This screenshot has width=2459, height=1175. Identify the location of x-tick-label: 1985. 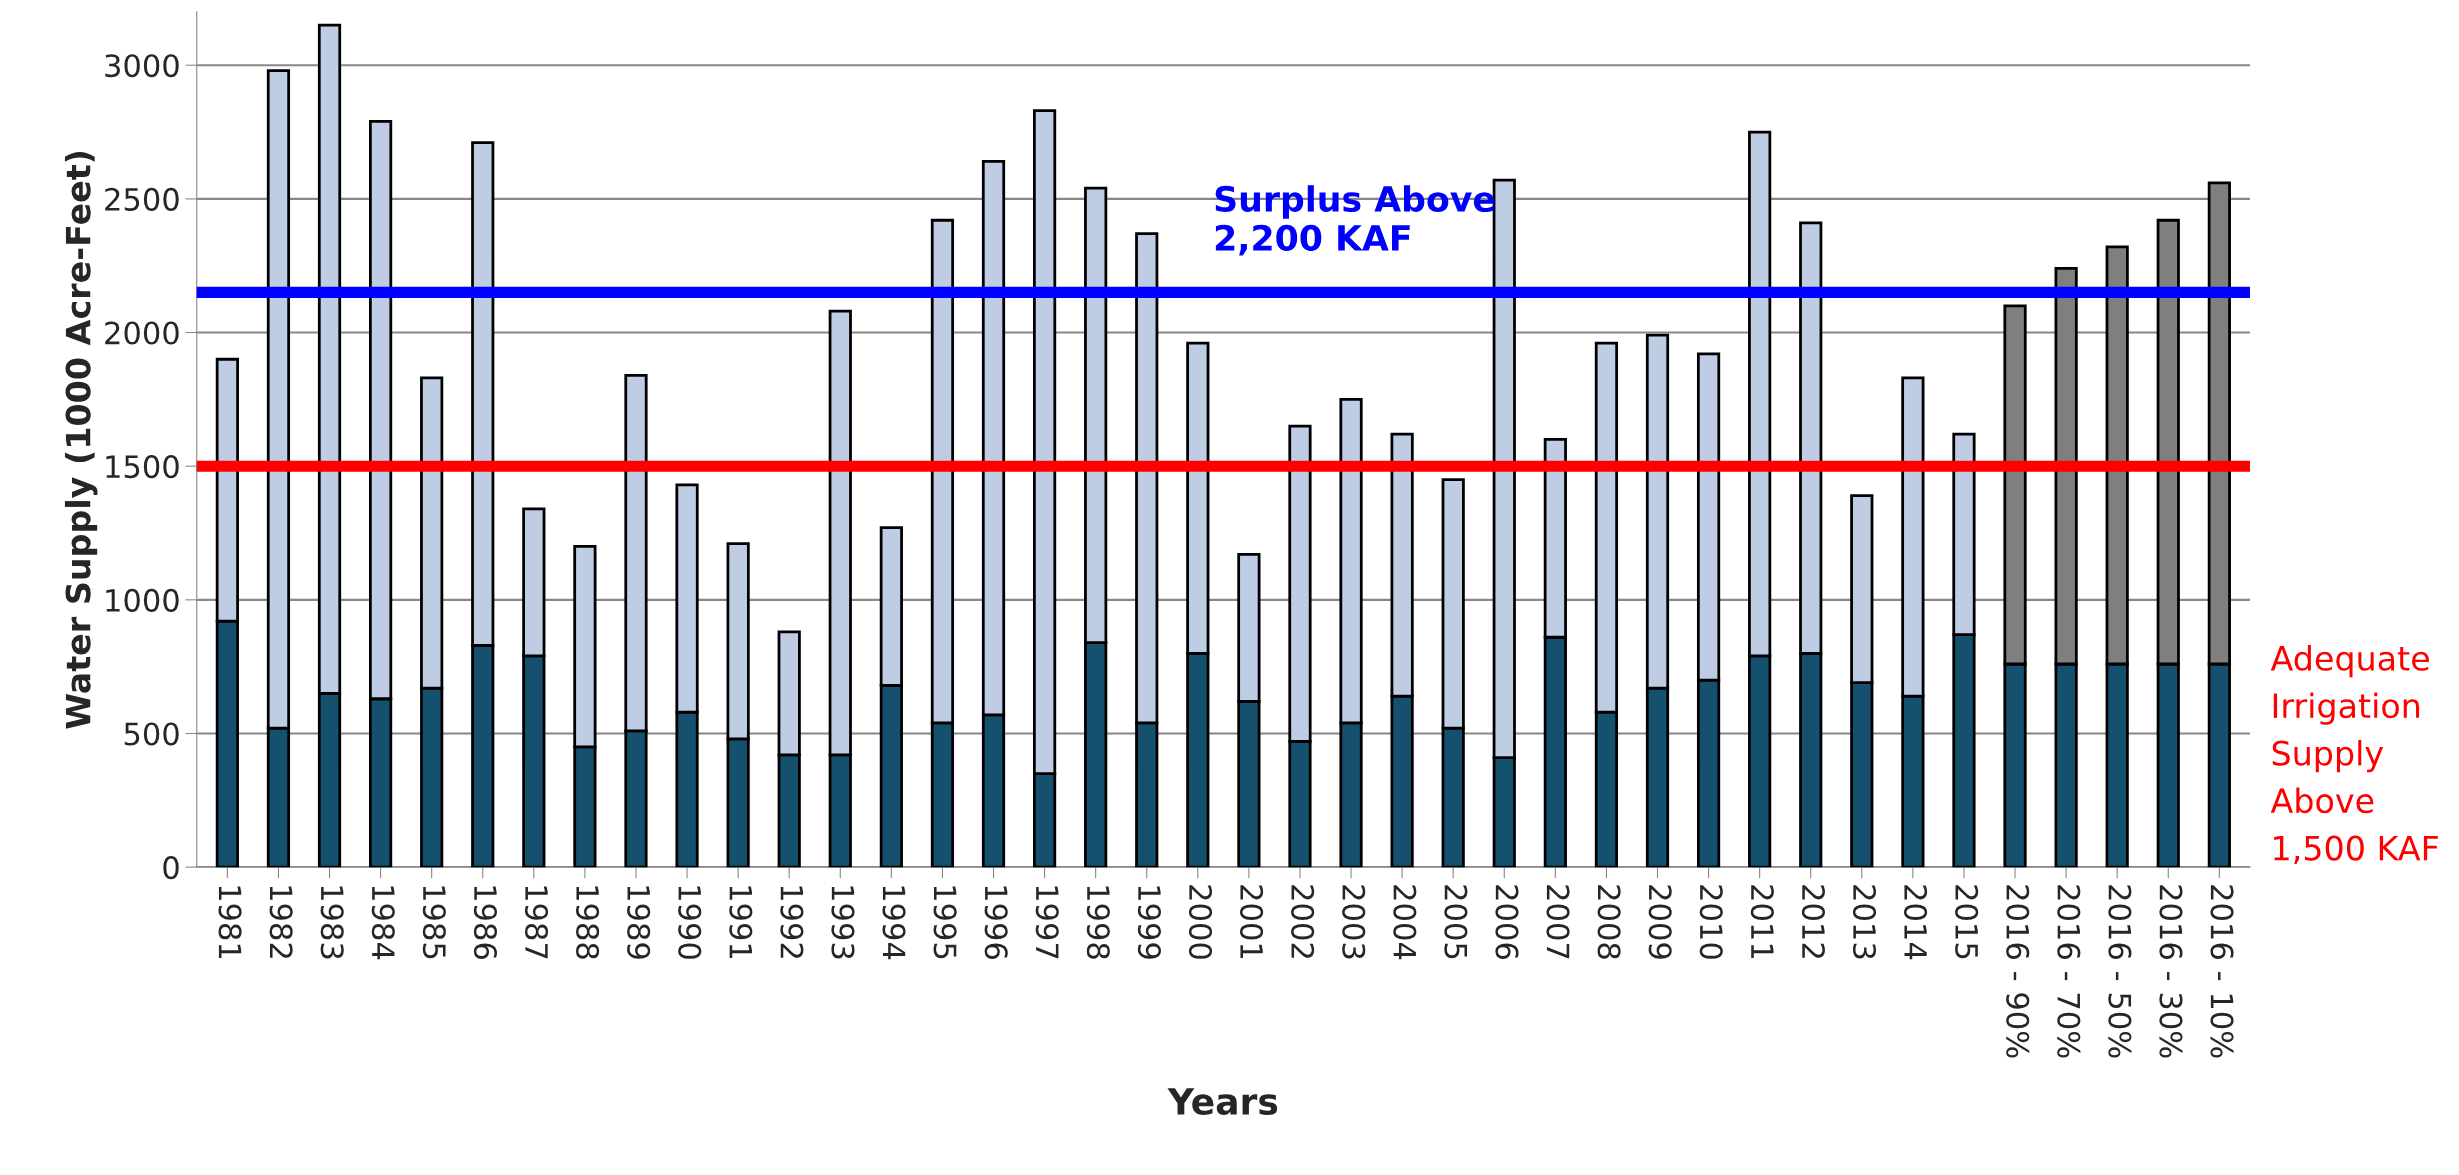
(434, 922).